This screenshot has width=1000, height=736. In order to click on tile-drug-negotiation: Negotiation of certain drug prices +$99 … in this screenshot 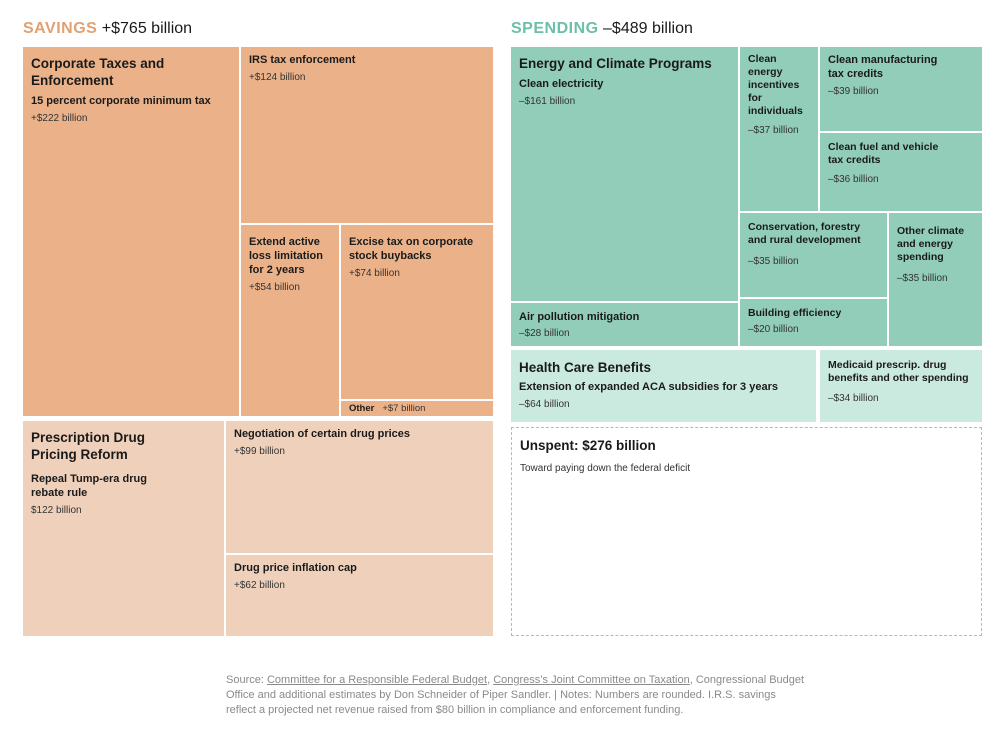, I will do `click(359, 487)`.